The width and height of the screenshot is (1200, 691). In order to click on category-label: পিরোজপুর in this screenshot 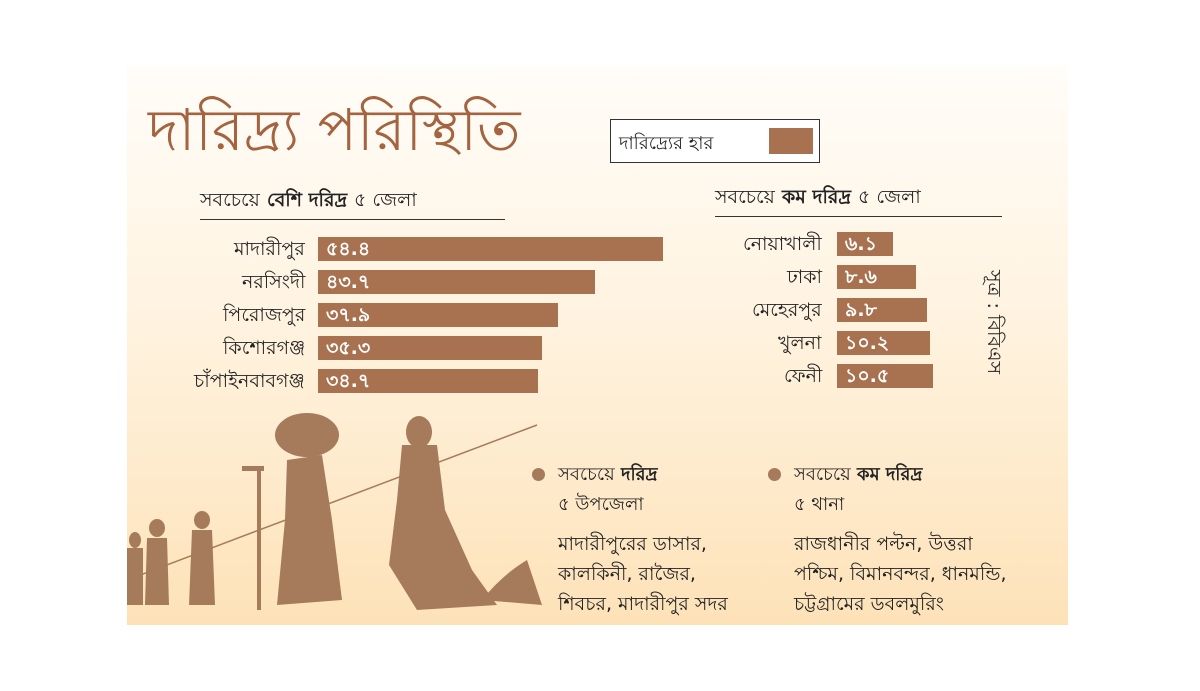, I will do `click(264, 315)`.